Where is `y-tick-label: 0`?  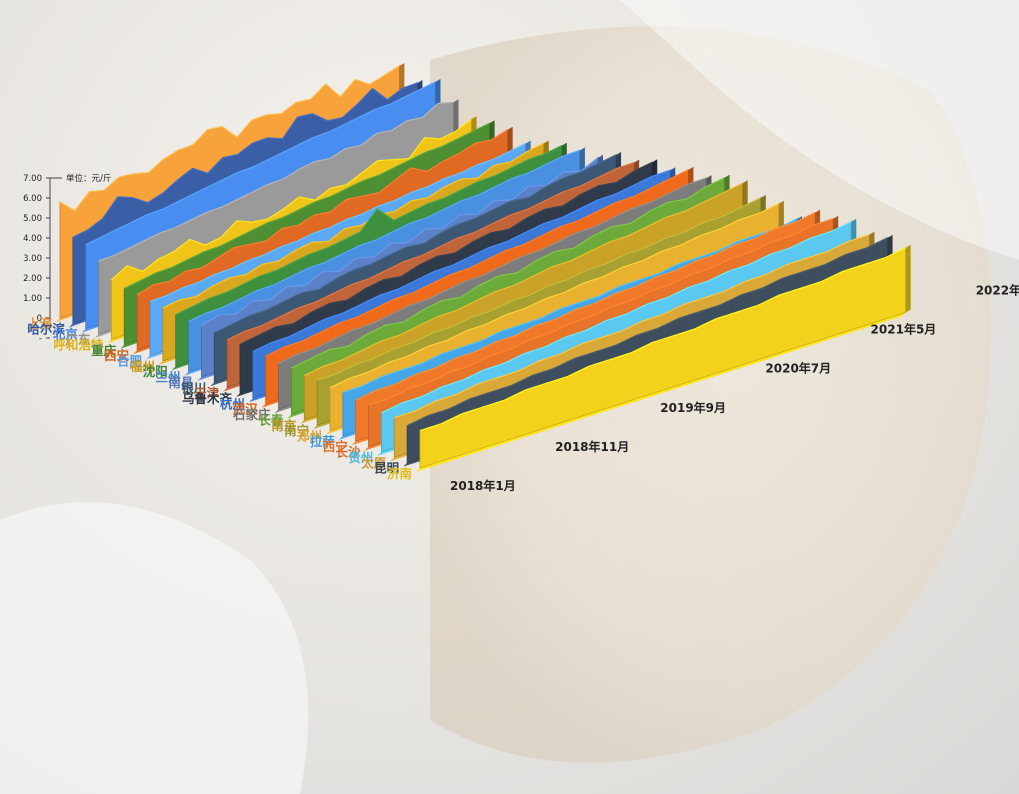
y-tick-label: 0 is located at coordinates (39, 319).